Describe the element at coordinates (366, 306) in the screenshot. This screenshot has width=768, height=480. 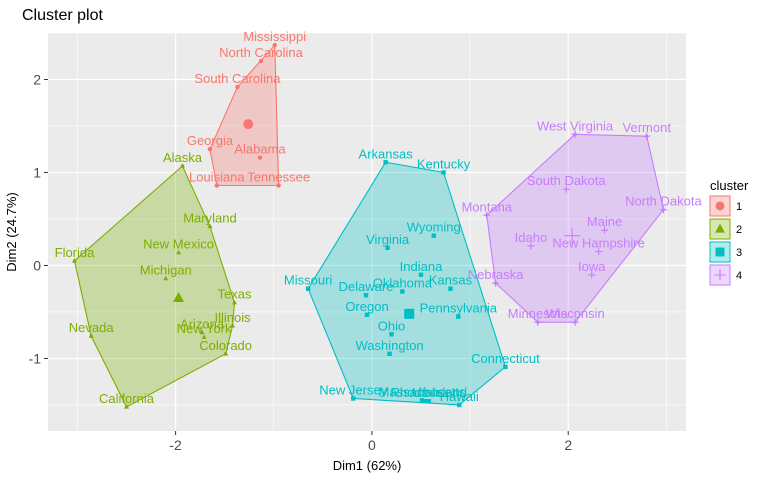
I see `point-label: Oregon` at that location.